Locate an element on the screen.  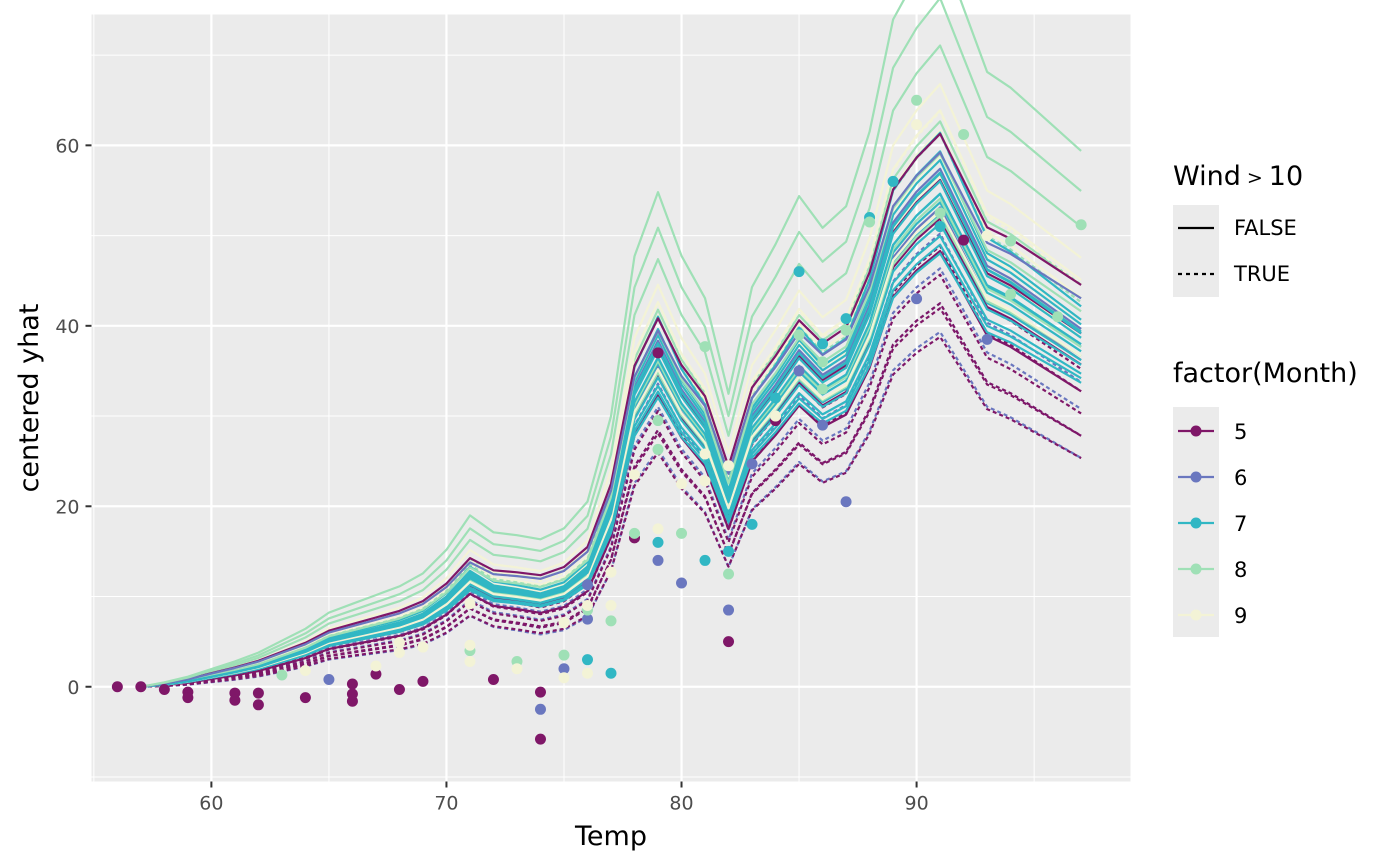
x-tick-label: 60 is located at coordinates (211, 804).